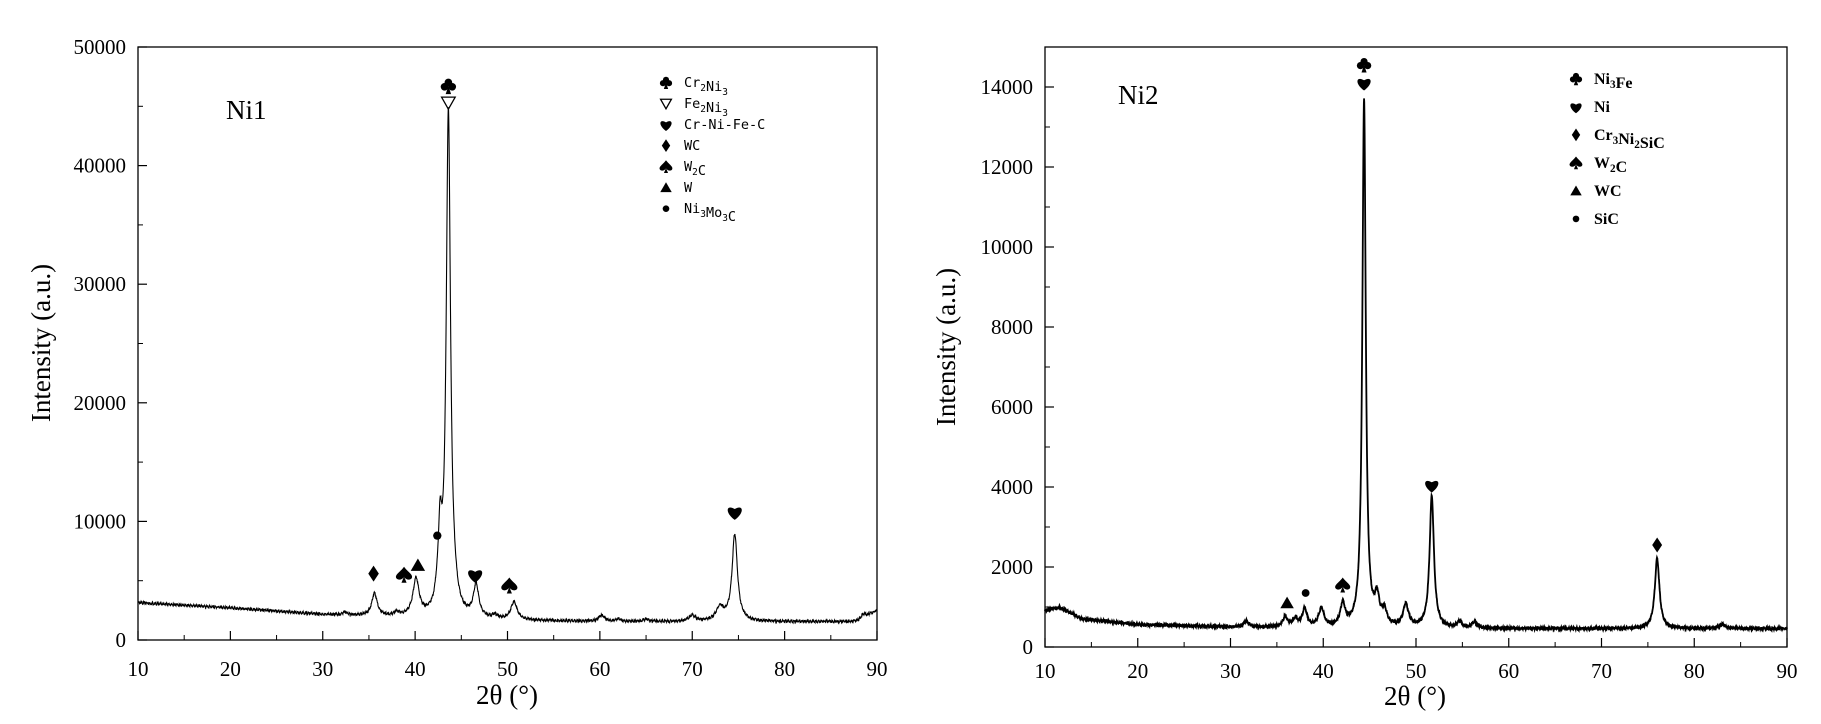  What do you see at coordinates (448, 103) in the screenshot?
I see `triangle-down-open-marker-icon` at bounding box center [448, 103].